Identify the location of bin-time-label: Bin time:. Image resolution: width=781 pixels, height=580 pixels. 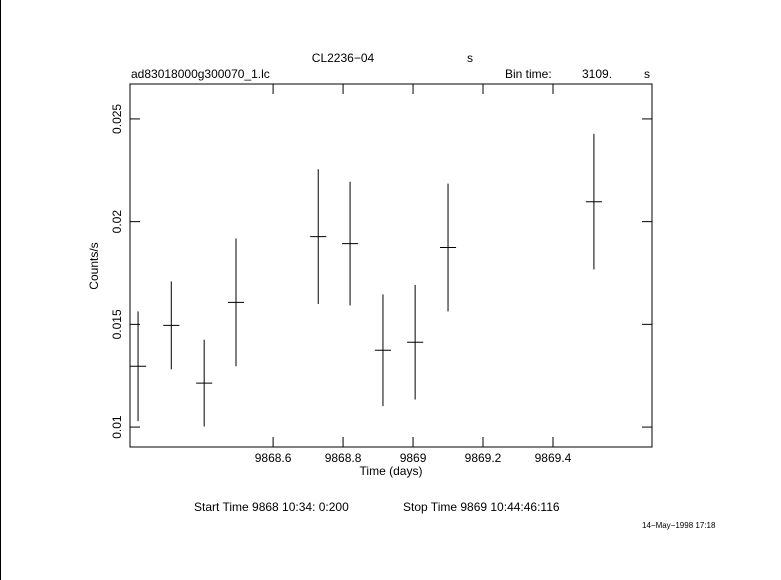
(528, 74).